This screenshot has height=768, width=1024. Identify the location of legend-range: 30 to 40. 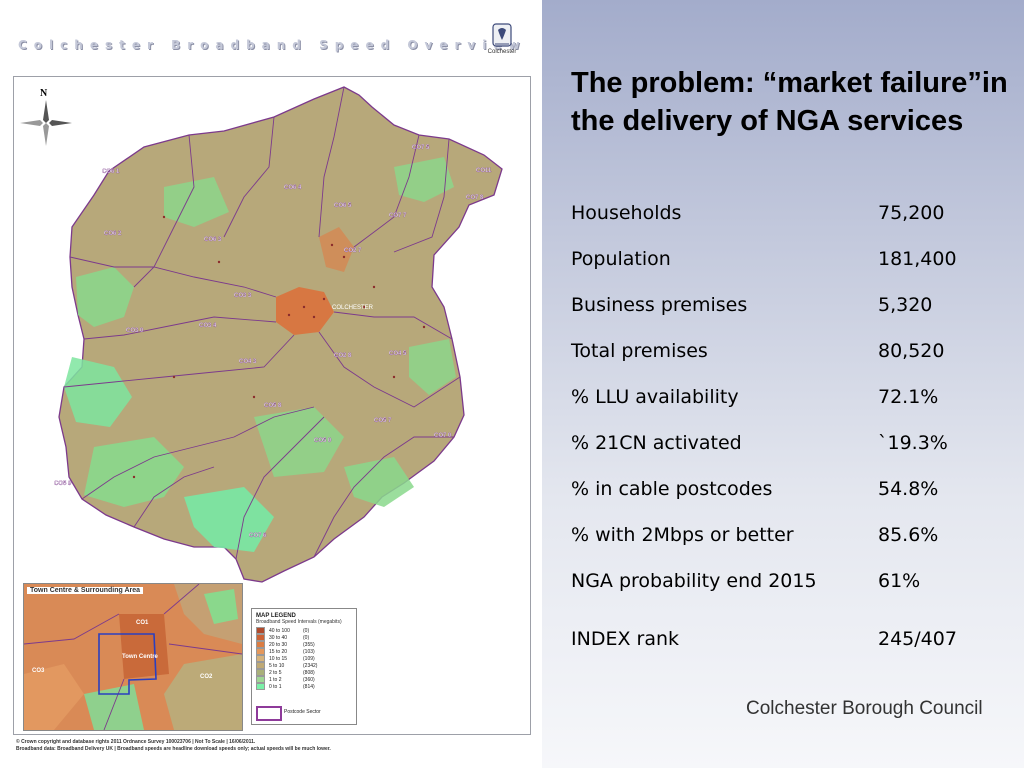
(278, 637).